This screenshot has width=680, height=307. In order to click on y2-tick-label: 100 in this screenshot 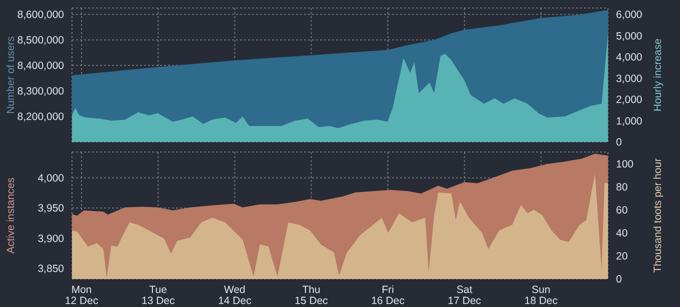, I will do `click(625, 164)`.